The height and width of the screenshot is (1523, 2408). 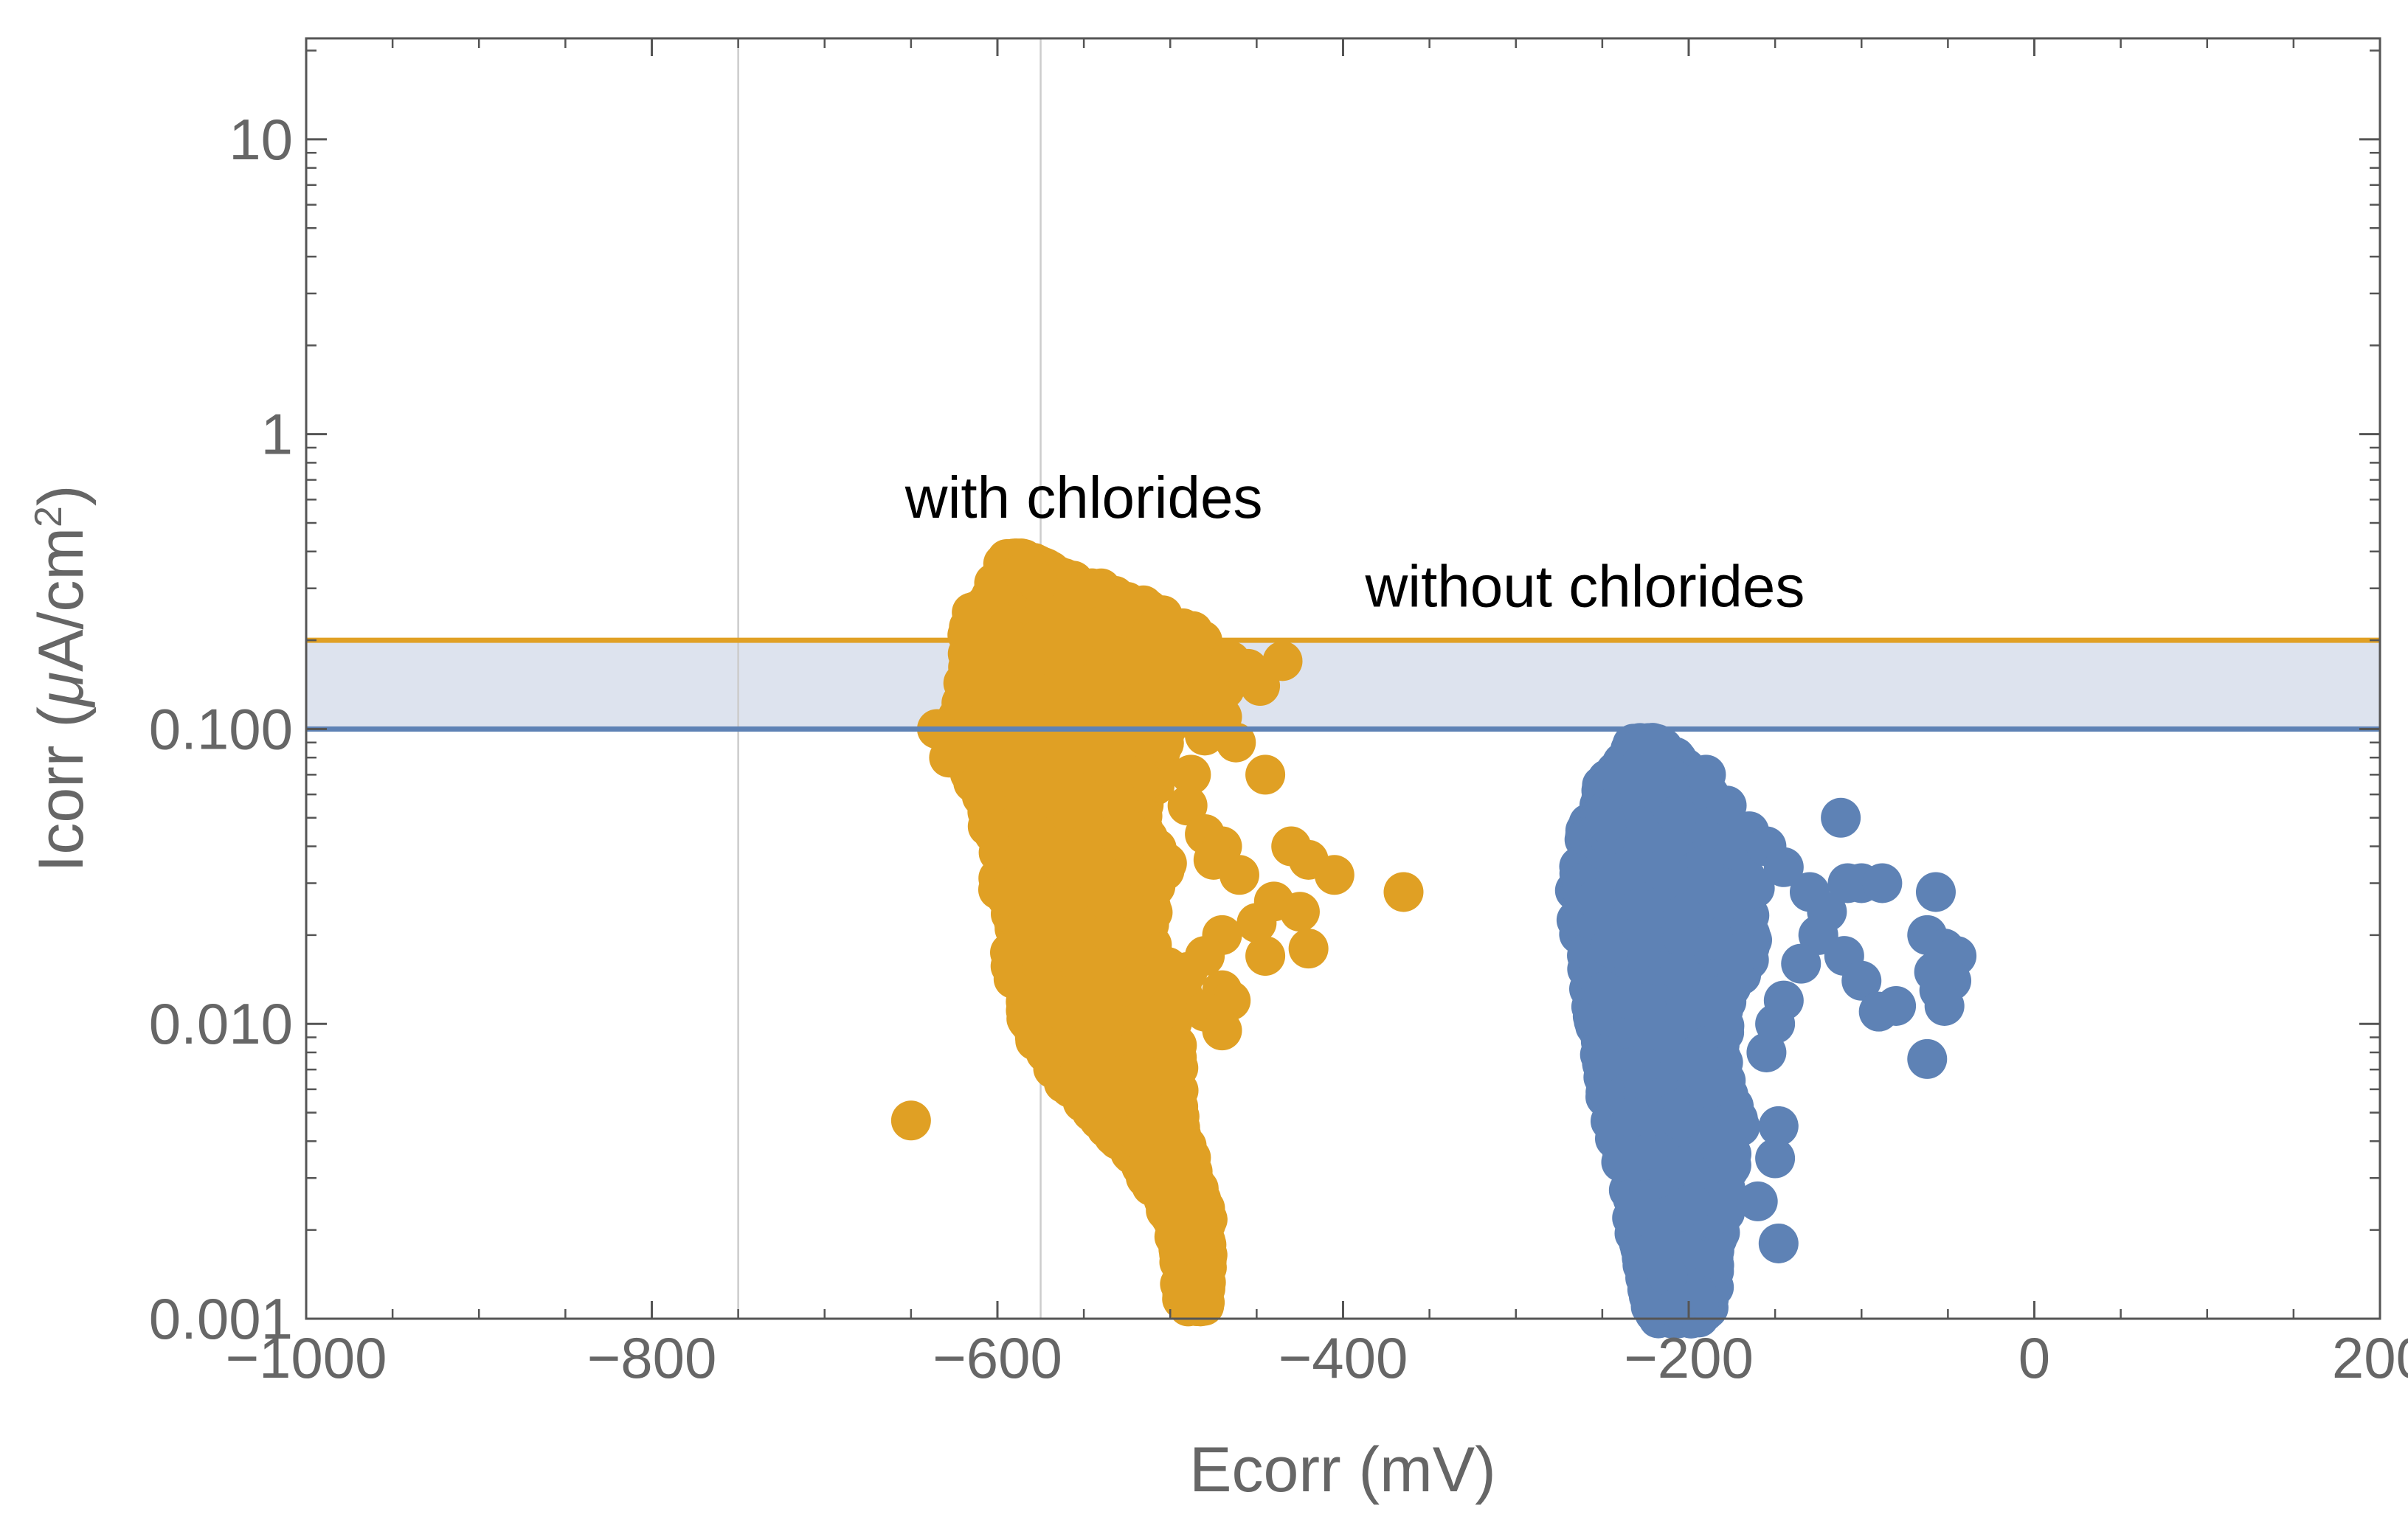 I want to click on y-tick-label: 1, so click(x=277, y=435).